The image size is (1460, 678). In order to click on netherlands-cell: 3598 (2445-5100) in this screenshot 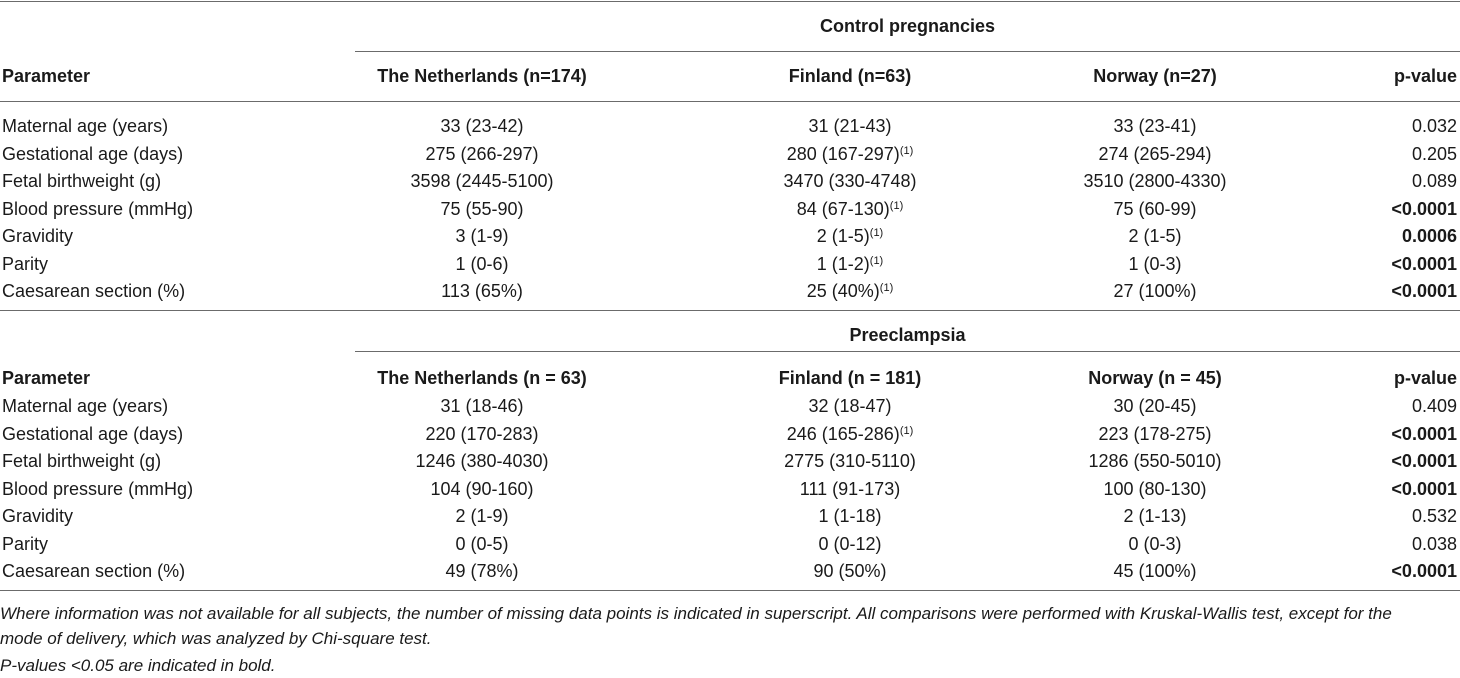, I will do `click(482, 181)`.